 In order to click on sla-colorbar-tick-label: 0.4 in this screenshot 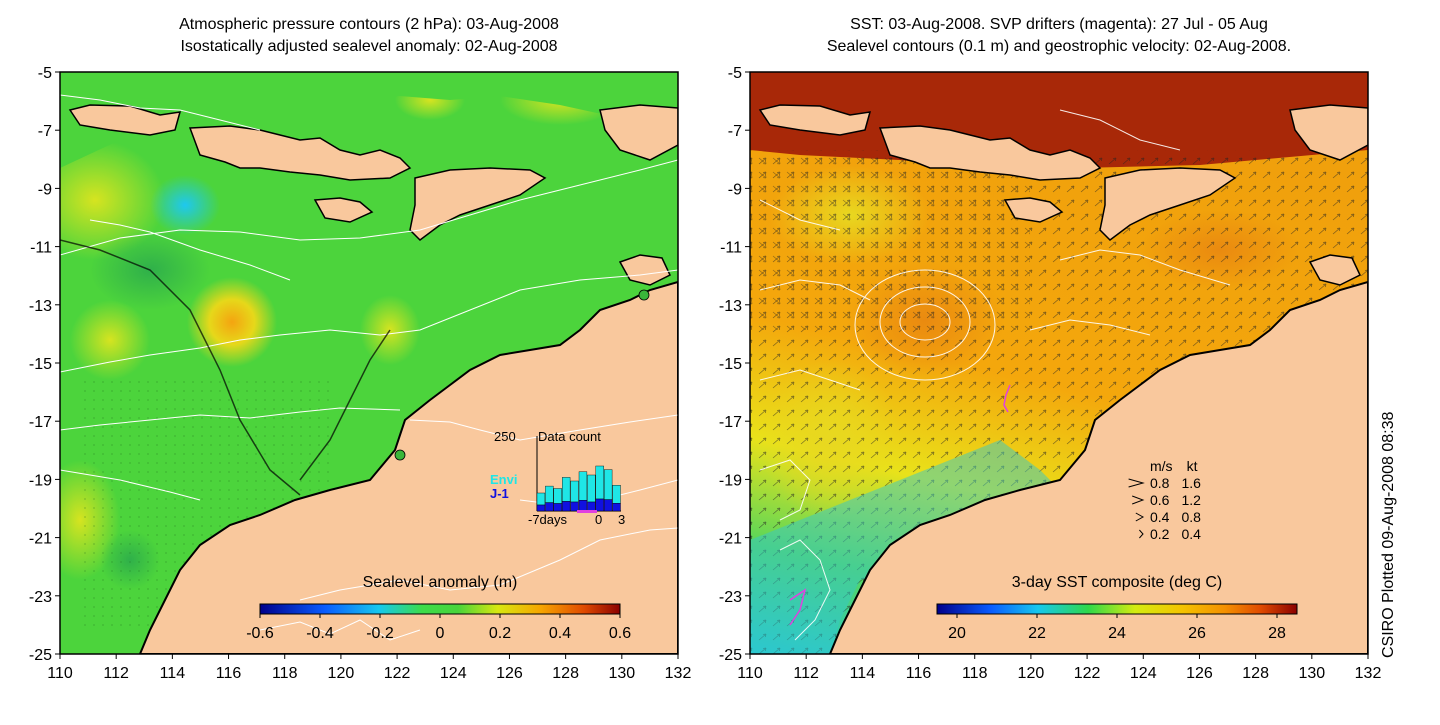, I will do `click(560, 633)`.